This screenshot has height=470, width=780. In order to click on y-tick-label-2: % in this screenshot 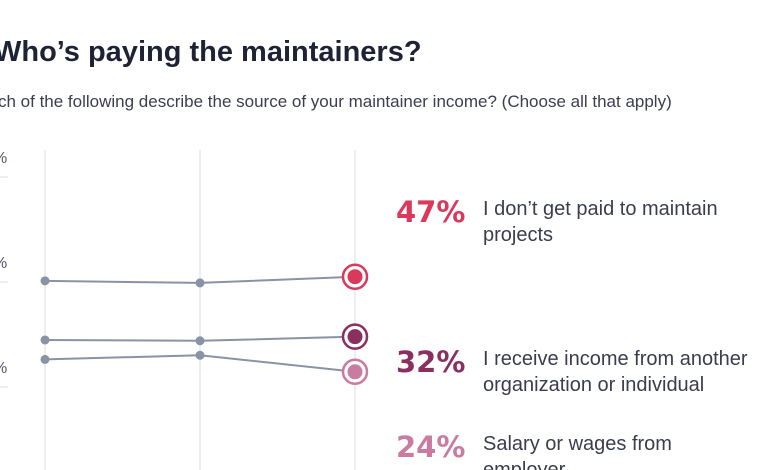, I will do `click(3, 368)`.